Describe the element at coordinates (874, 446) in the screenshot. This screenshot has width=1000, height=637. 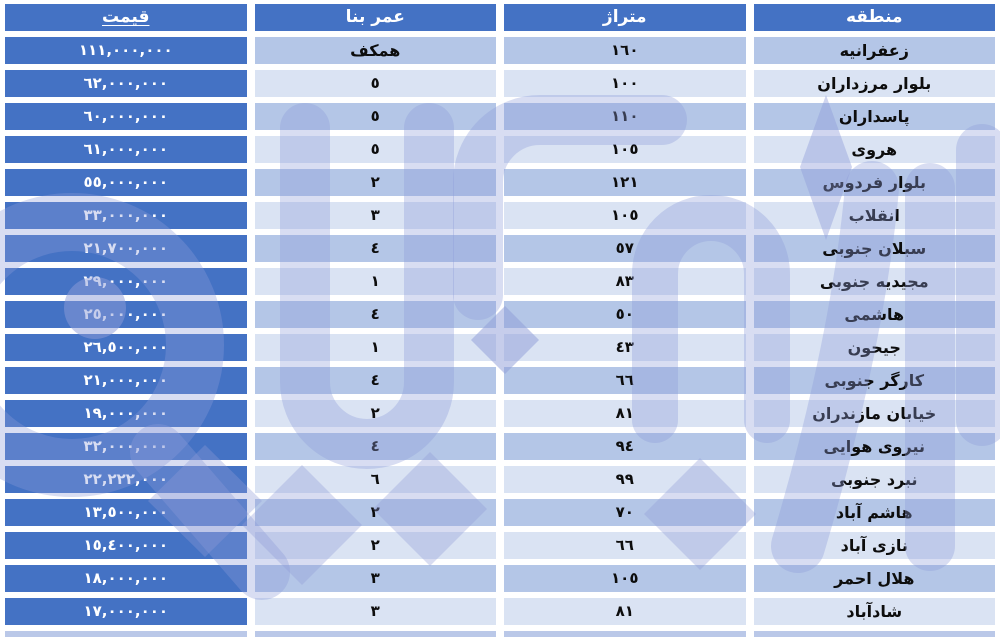
I see `cell-region: نیروی هوایی` at that location.